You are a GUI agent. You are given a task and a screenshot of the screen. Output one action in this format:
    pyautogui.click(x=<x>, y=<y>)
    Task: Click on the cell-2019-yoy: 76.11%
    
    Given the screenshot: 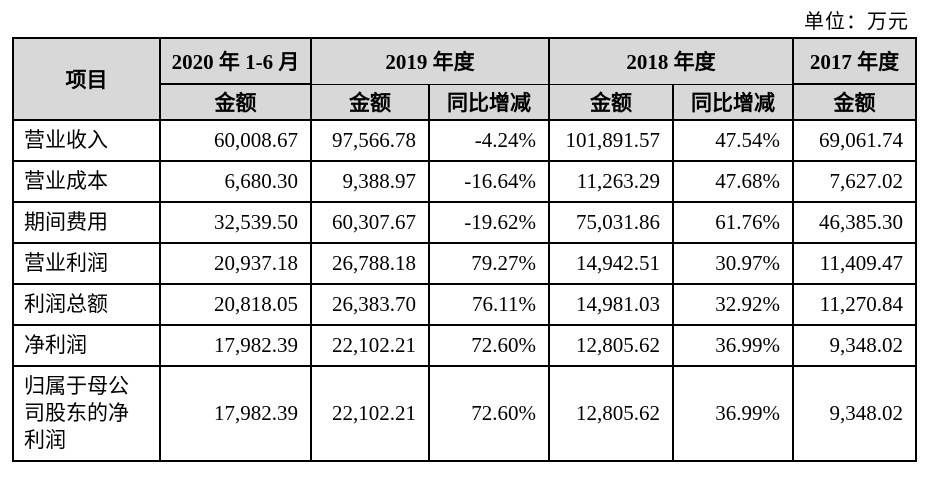 What is the action you would take?
    pyautogui.click(x=489, y=304)
    